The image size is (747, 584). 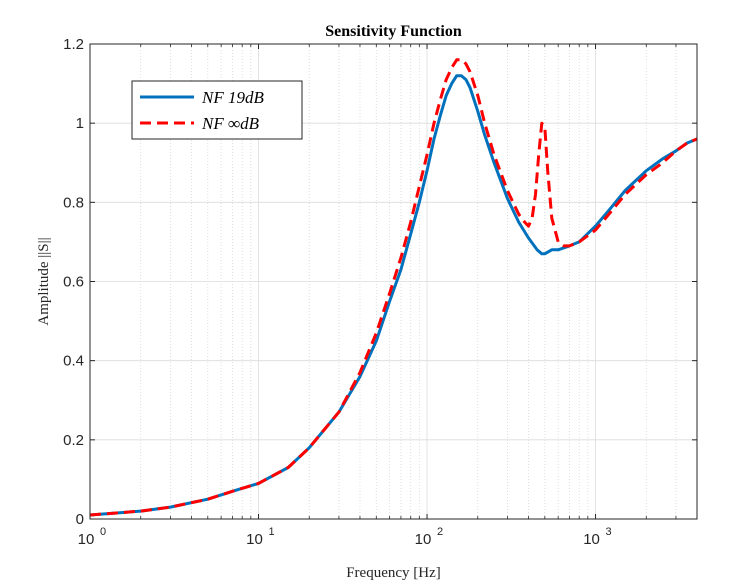 What do you see at coordinates (80, 519) in the screenshot?
I see `y-tick-label: 0` at bounding box center [80, 519].